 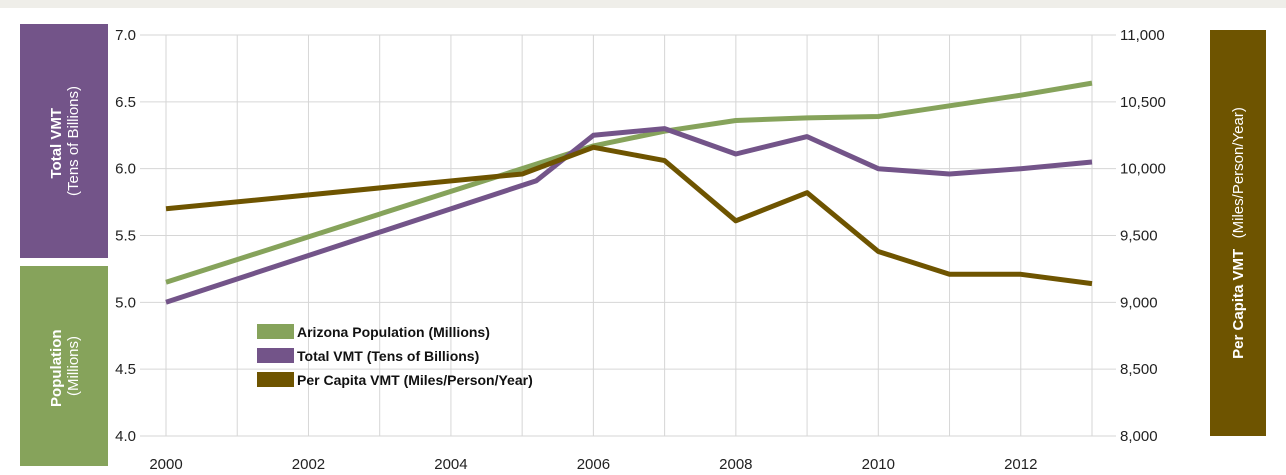 What do you see at coordinates (393, 332) in the screenshot?
I see `legend-label-population: Arizona Population (Millions)` at bounding box center [393, 332].